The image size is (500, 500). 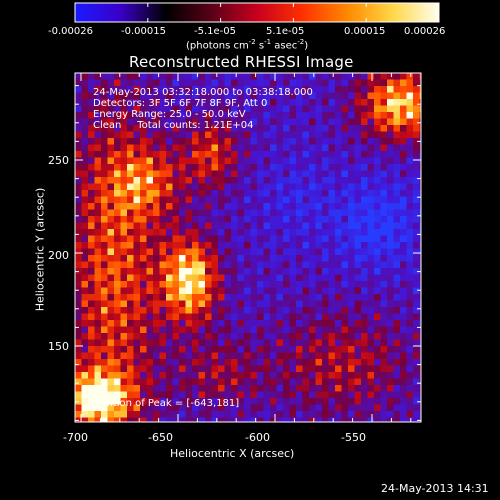 What do you see at coordinates (58, 346) in the screenshot?
I see `y-tick-label: 150` at bounding box center [58, 346].